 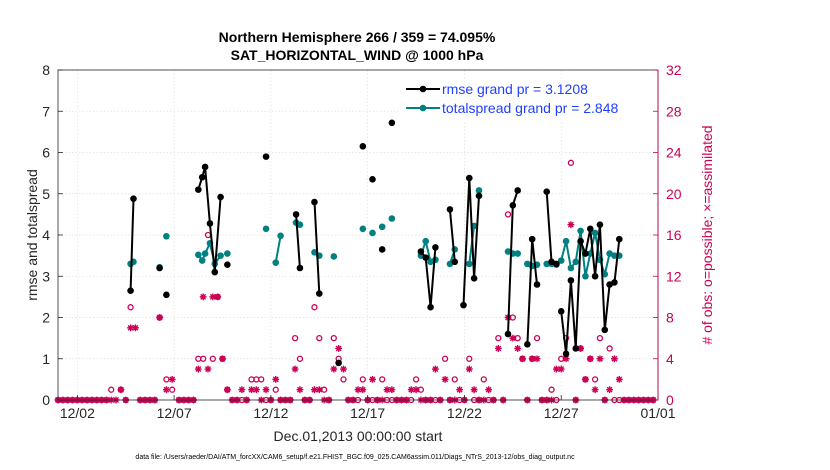 I want to click on chart-title-line2: SAT_HORIZONTAL_WIND @ 1000 hPa, so click(x=357, y=55).